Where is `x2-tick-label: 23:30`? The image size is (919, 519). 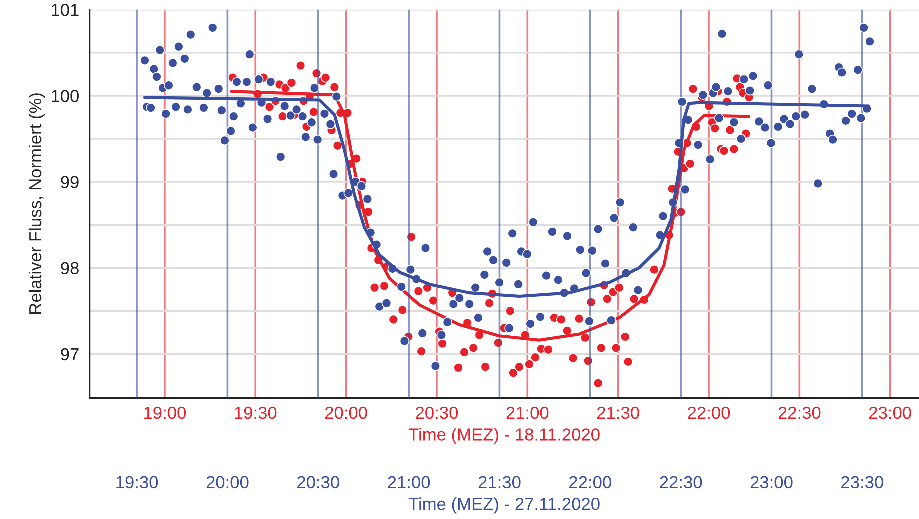 x2-tick-label: 23:30 is located at coordinates (863, 482).